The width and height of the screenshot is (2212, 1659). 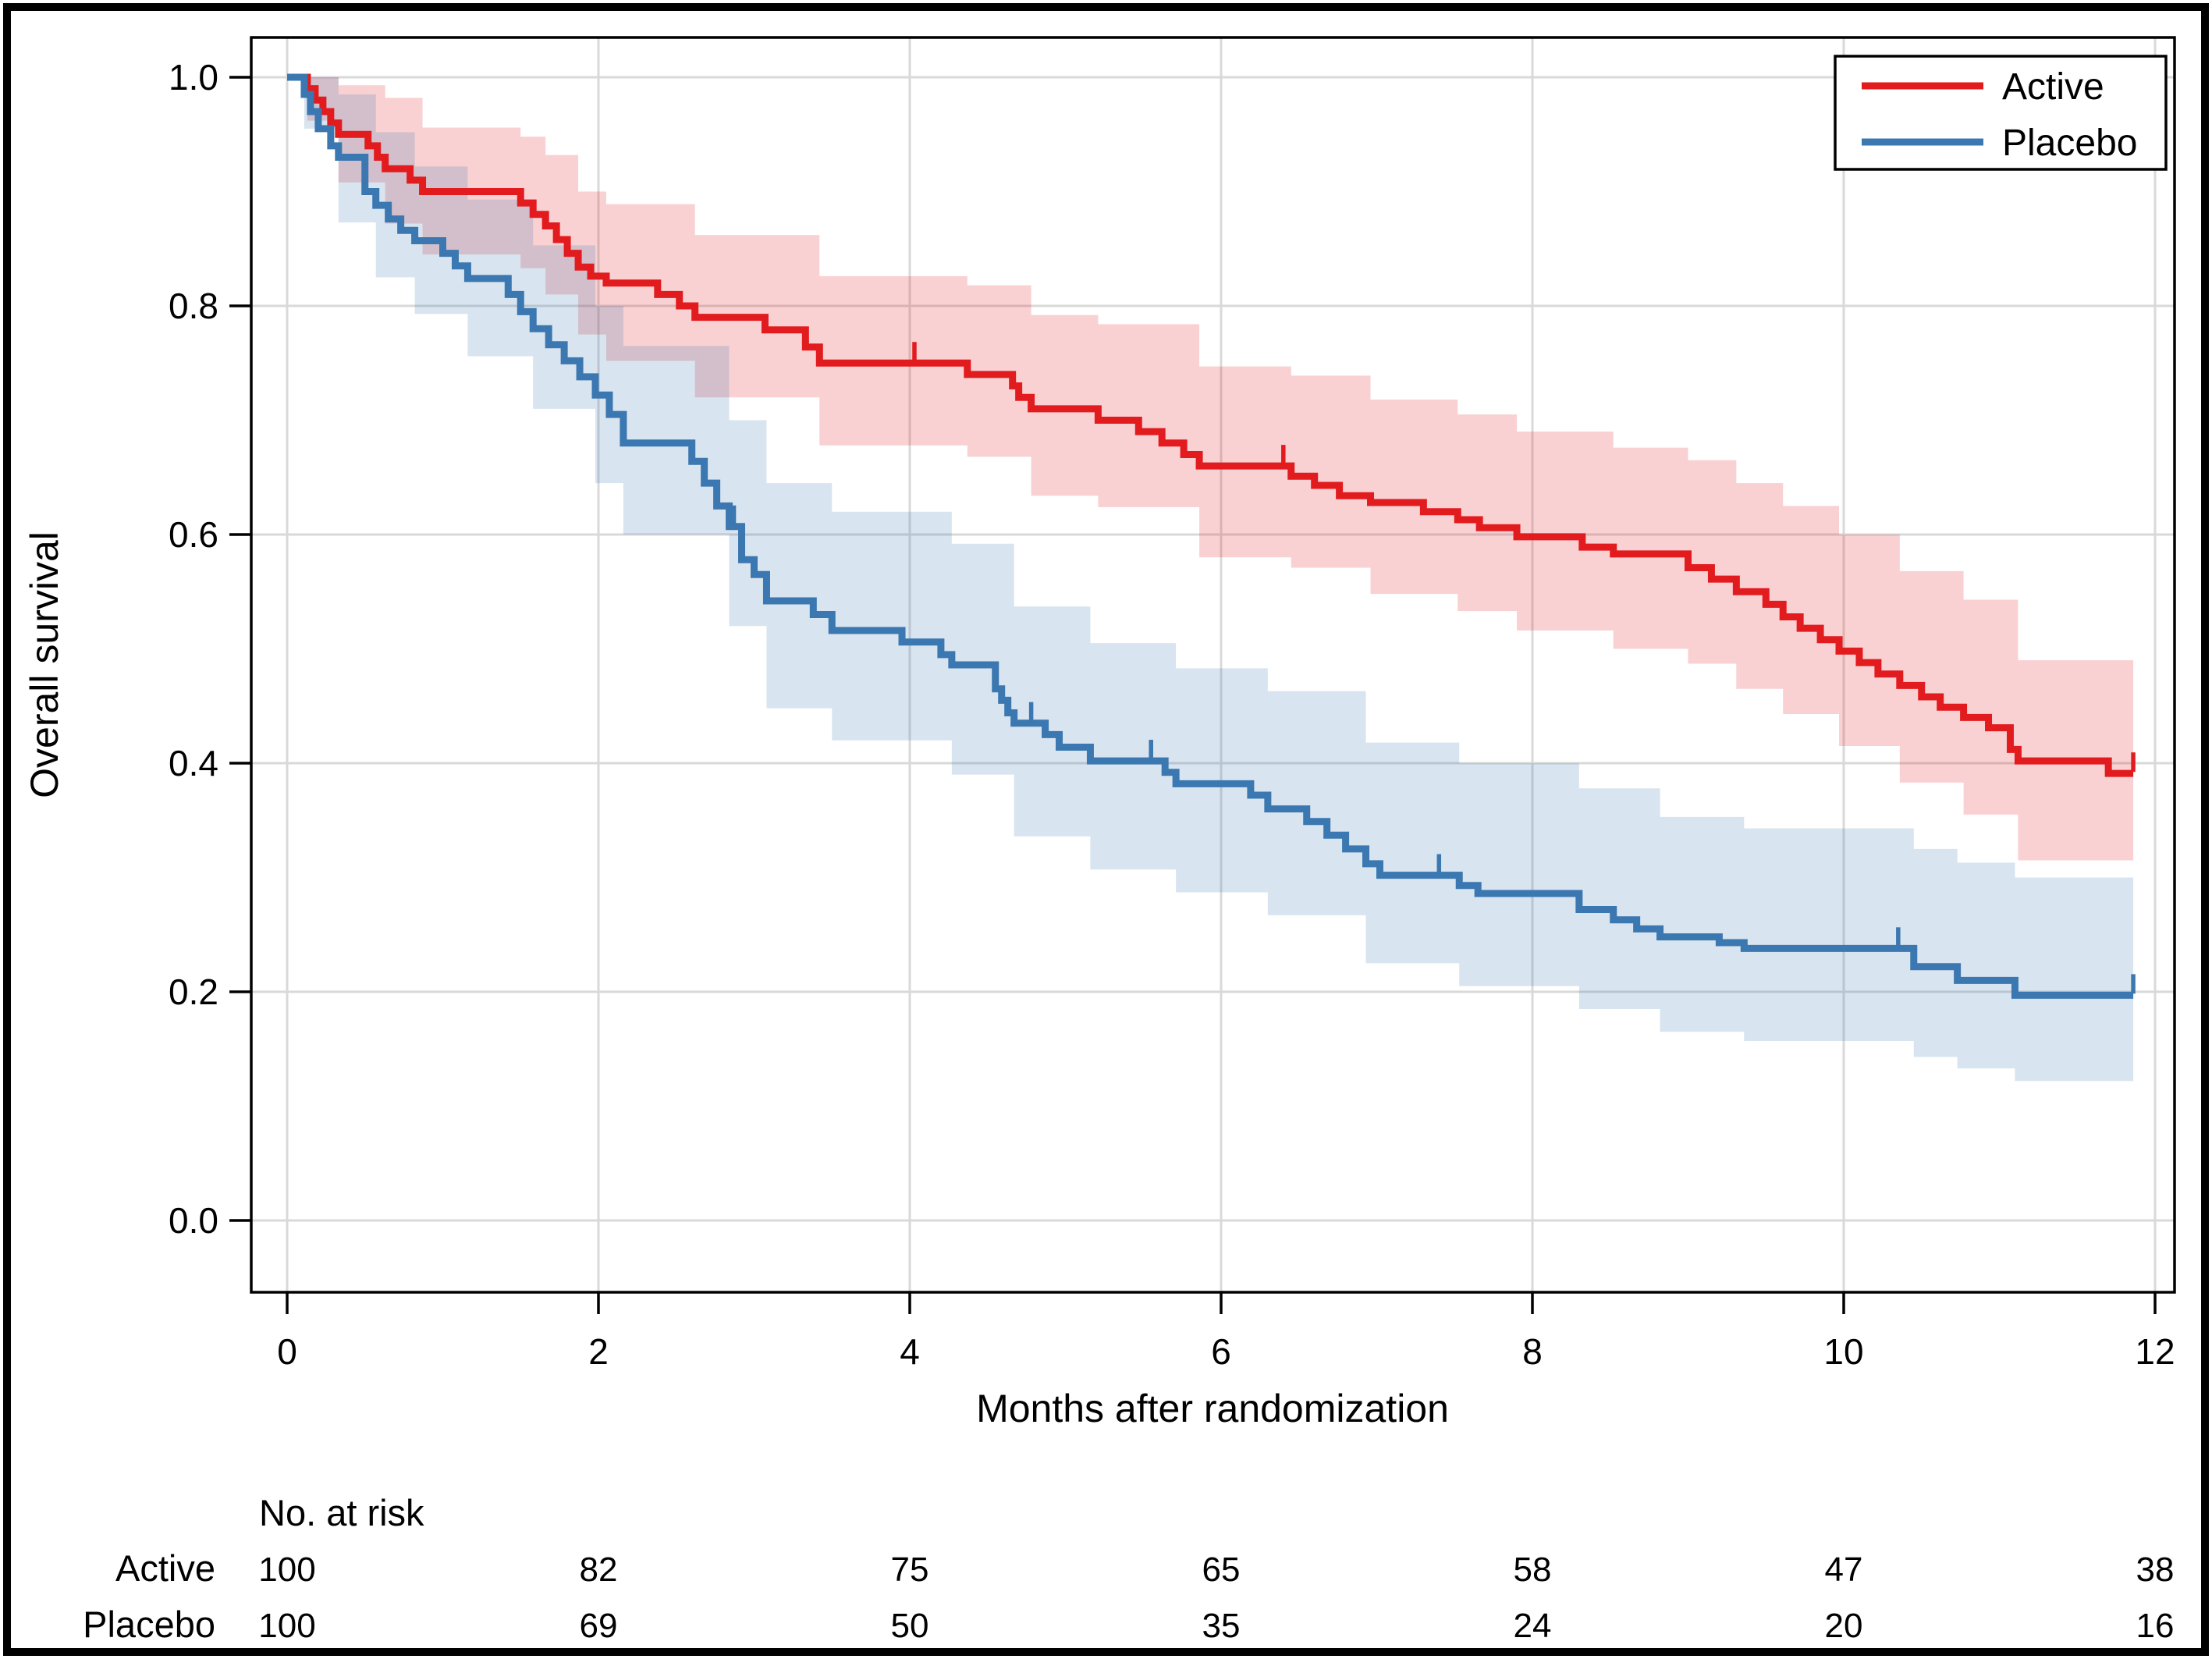 What do you see at coordinates (1216, 1598) in the screenshot?
I see `risk-table-values: 100 82 75 65 58 47 38 100 69 50 35 24 20 16` at bounding box center [1216, 1598].